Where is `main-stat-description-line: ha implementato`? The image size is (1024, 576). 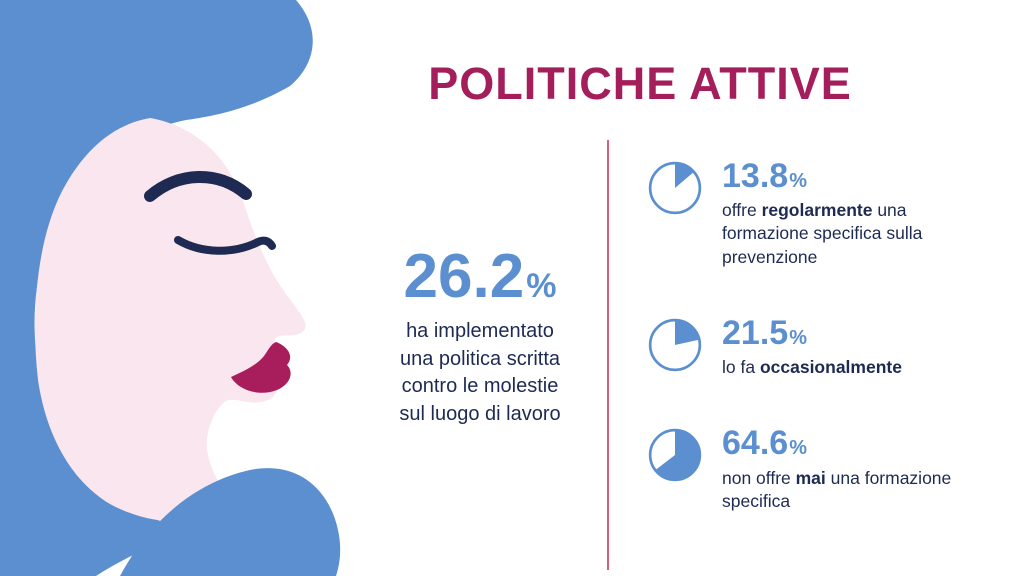 main-stat-description-line: ha implementato is located at coordinates (480, 331).